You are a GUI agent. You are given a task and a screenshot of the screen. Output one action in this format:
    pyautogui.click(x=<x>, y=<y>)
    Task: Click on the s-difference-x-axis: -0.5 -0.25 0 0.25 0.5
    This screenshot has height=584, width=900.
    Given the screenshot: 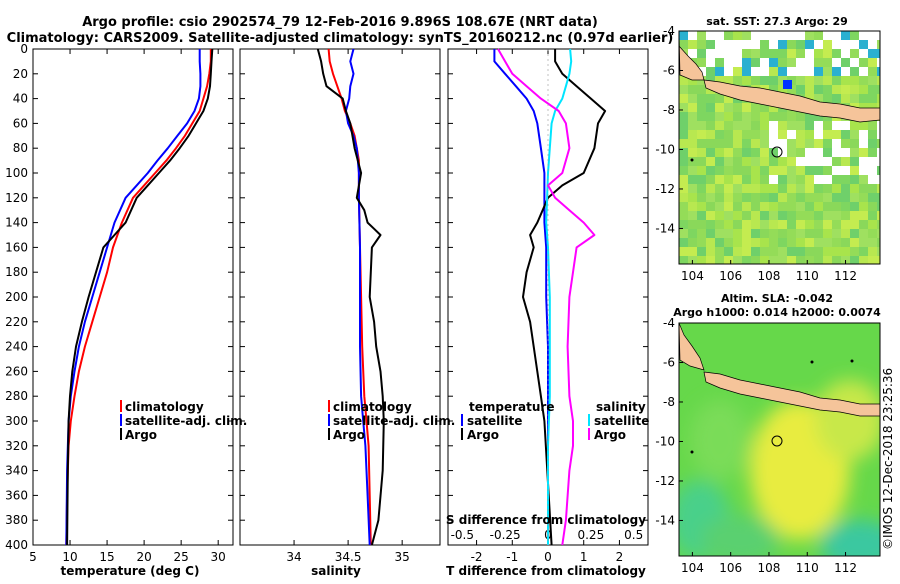 What is the action you would take?
    pyautogui.click(x=547, y=535)
    